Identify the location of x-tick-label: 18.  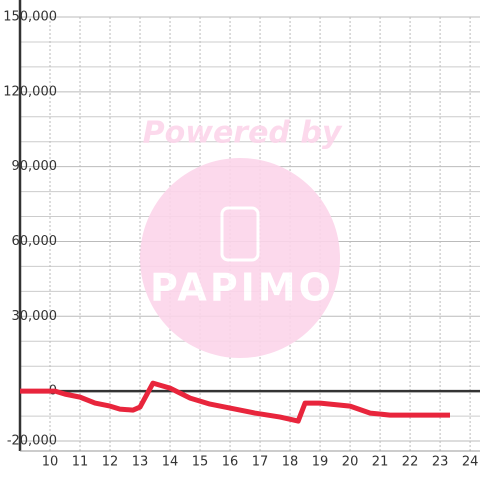
(290, 462).